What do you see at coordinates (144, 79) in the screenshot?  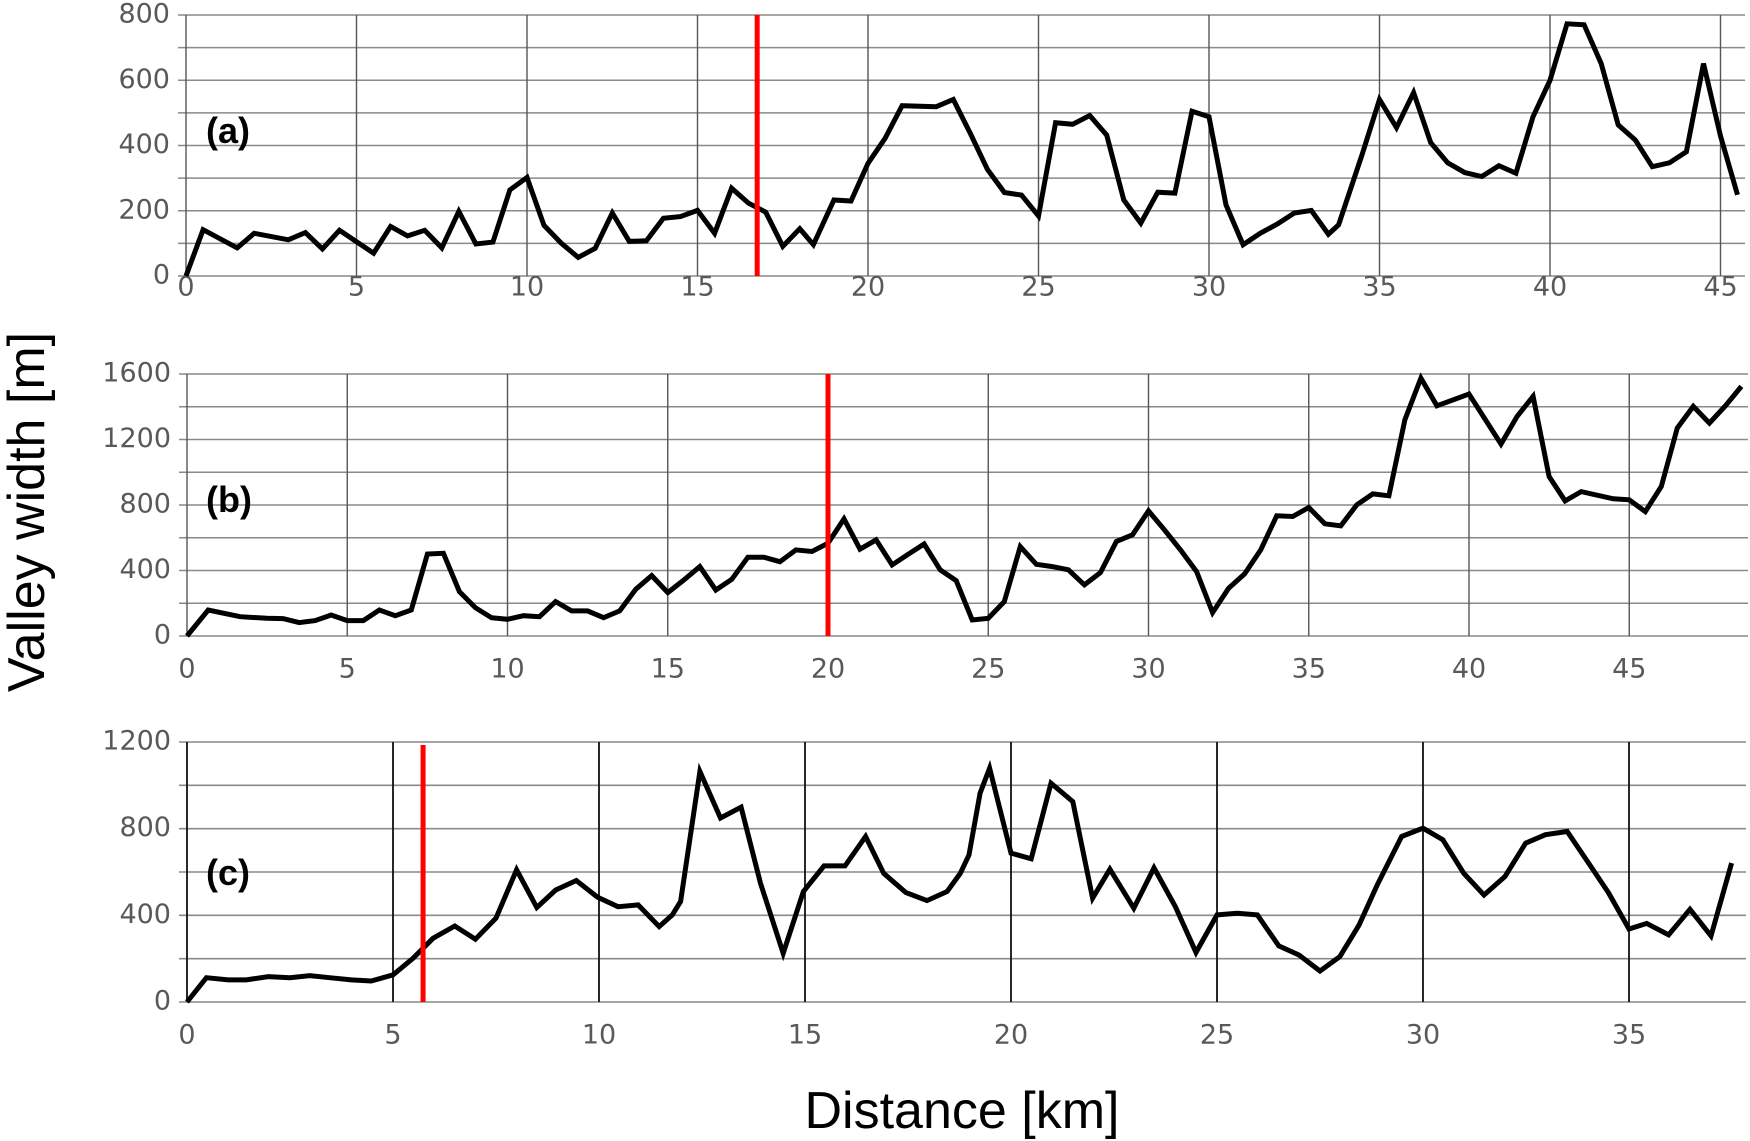 I see `y-tick-label: 600` at bounding box center [144, 79].